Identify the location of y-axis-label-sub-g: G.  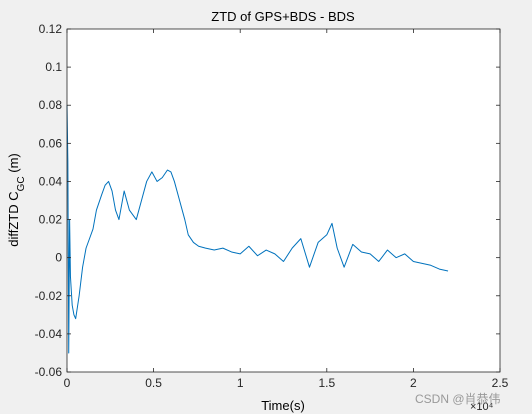
(21, 187).